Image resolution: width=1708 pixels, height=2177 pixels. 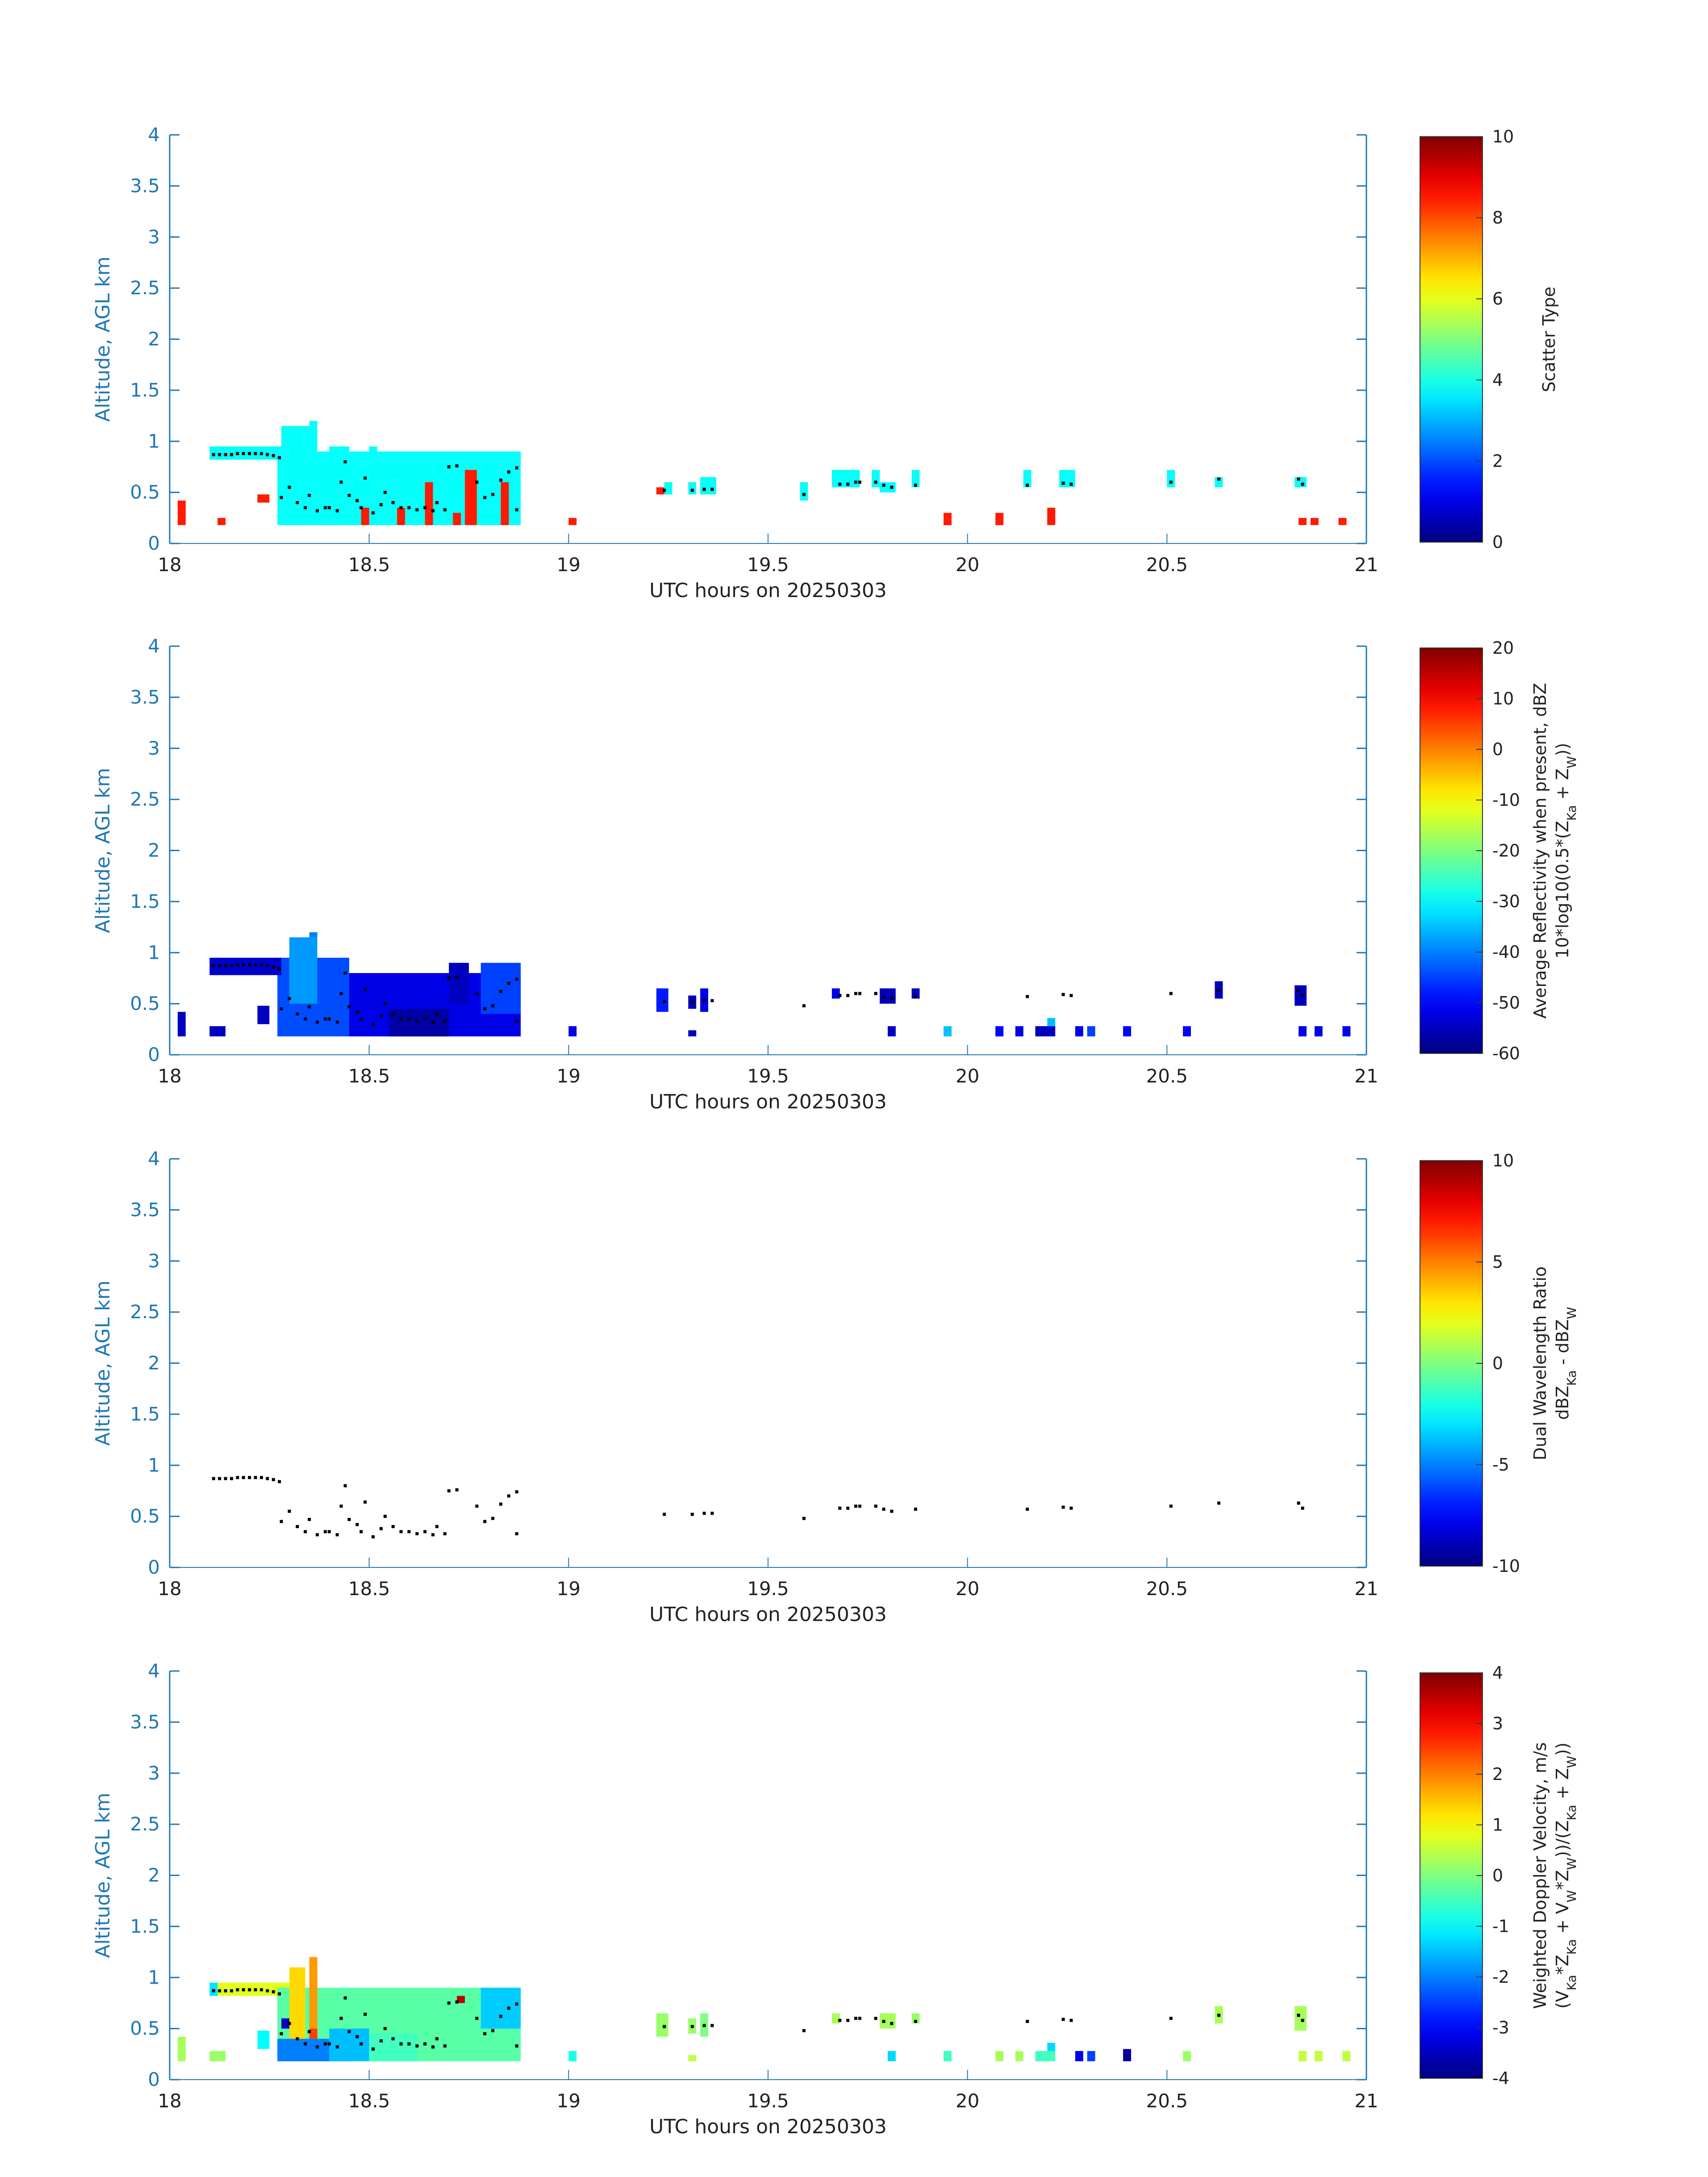 I want to click on colorbar-tick-label: -4, so click(x=1500, y=2078).